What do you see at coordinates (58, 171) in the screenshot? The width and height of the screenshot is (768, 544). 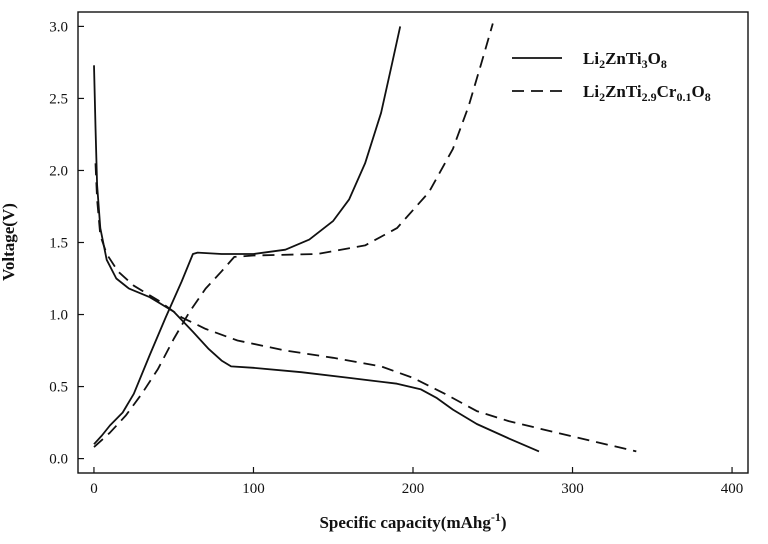 I see `y-tick-label: 2.0` at bounding box center [58, 171].